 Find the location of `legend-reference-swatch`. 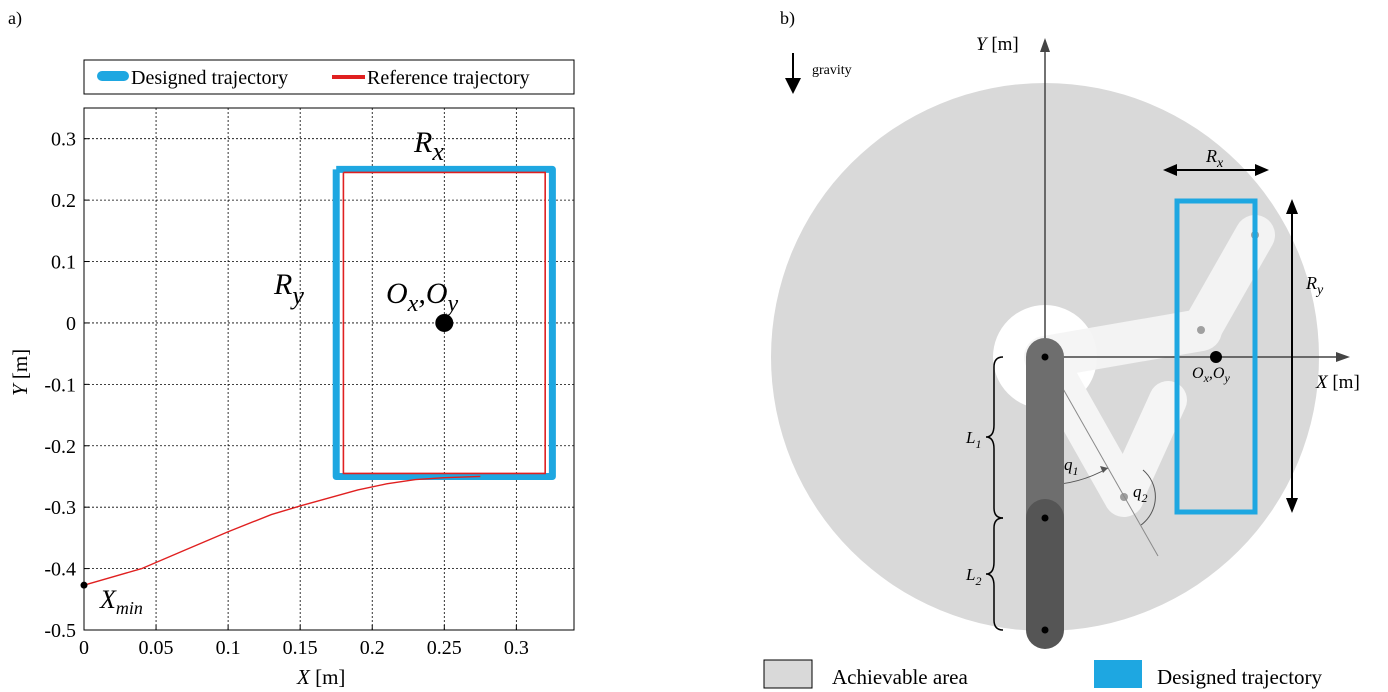

legend-reference-swatch is located at coordinates (348, 77).